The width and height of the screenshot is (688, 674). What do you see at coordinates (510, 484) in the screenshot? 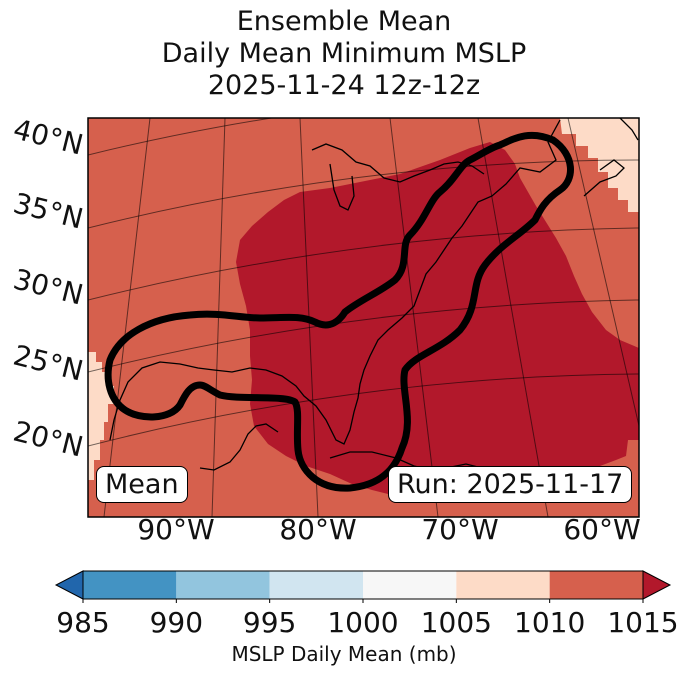
I see `run-label-box: Run: 2025-11-17` at bounding box center [510, 484].